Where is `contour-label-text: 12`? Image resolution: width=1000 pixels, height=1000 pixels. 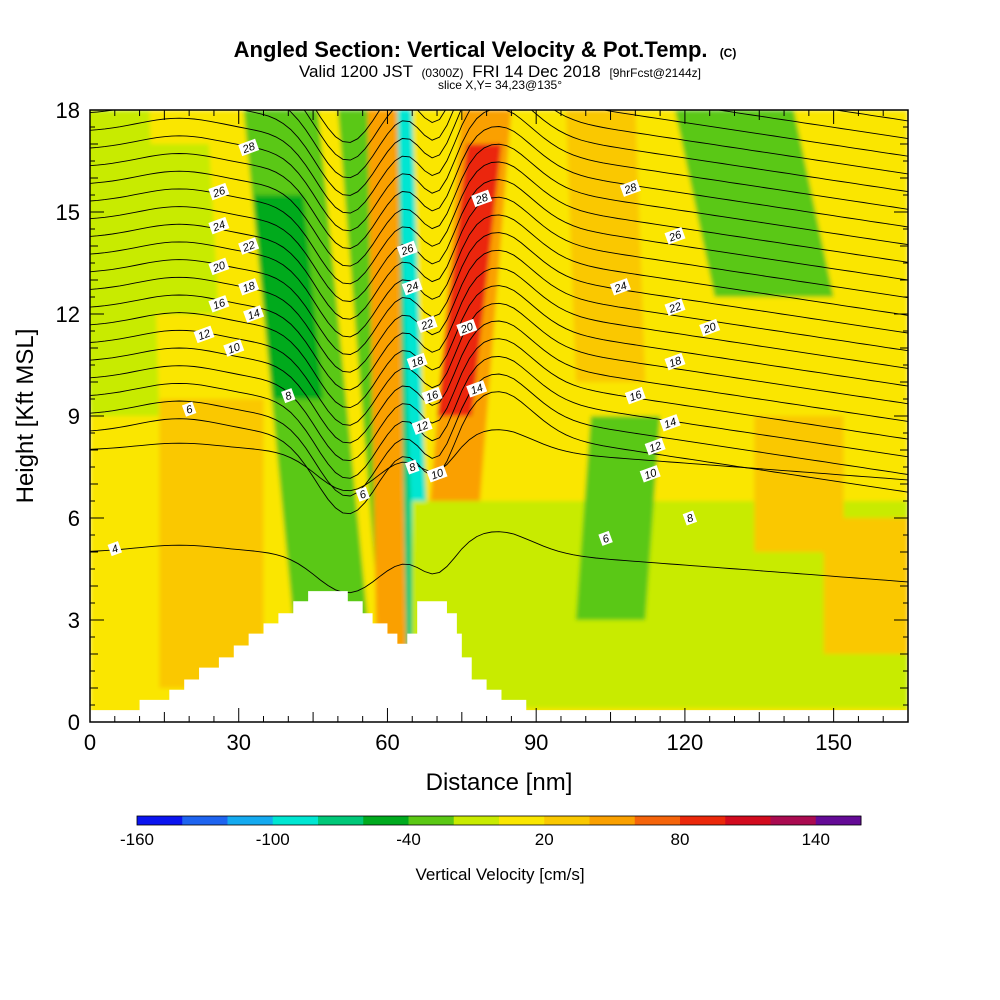 contour-label-text: 12 is located at coordinates (205, 335).